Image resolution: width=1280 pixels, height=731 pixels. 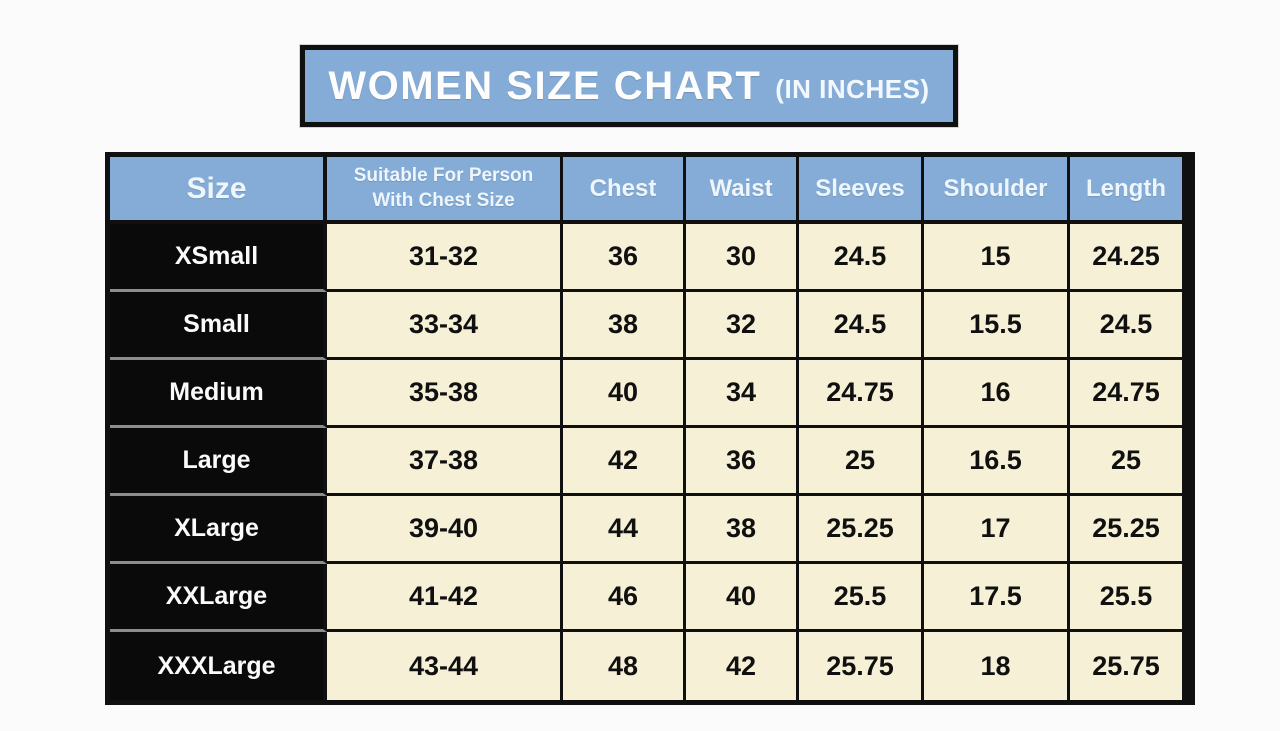 What do you see at coordinates (742, 598) in the screenshot?
I see `cell-xxlarge-waist: 40` at bounding box center [742, 598].